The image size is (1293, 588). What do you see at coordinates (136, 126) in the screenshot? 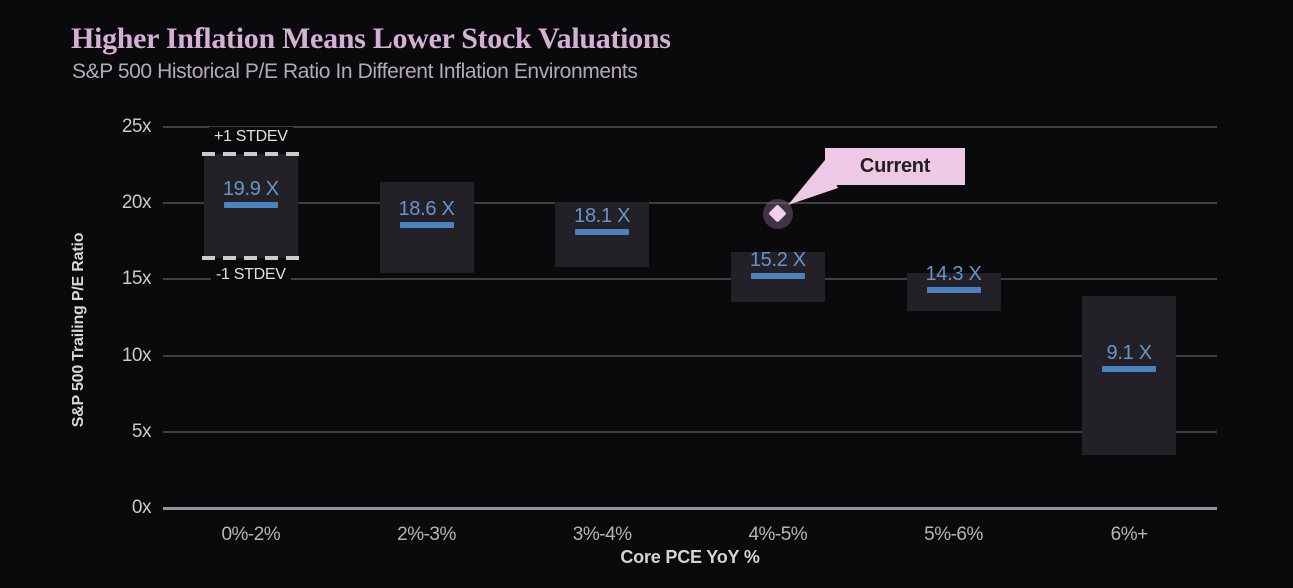
I see `y-tick-label: 25x` at bounding box center [136, 126].